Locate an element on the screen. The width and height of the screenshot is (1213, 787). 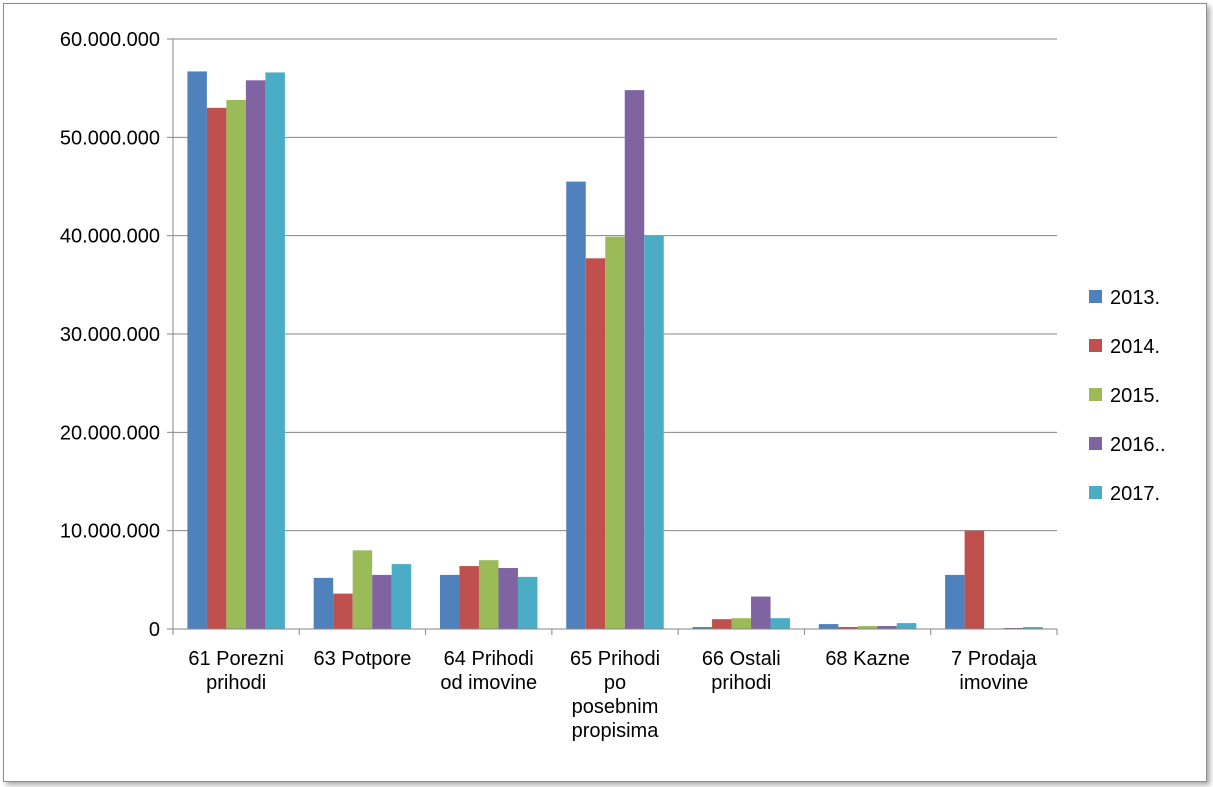
legend: 2013. 2014. 2015. 2016.. 2017. is located at coordinates (1127, 396).